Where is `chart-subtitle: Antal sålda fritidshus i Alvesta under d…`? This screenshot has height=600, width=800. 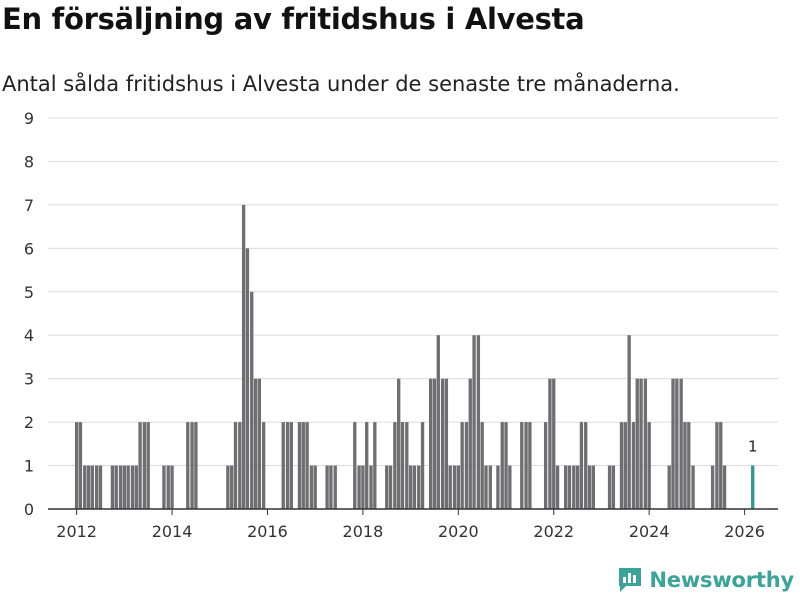 chart-subtitle: Antal sålda fritidshus i Alvesta under d… is located at coordinates (341, 84).